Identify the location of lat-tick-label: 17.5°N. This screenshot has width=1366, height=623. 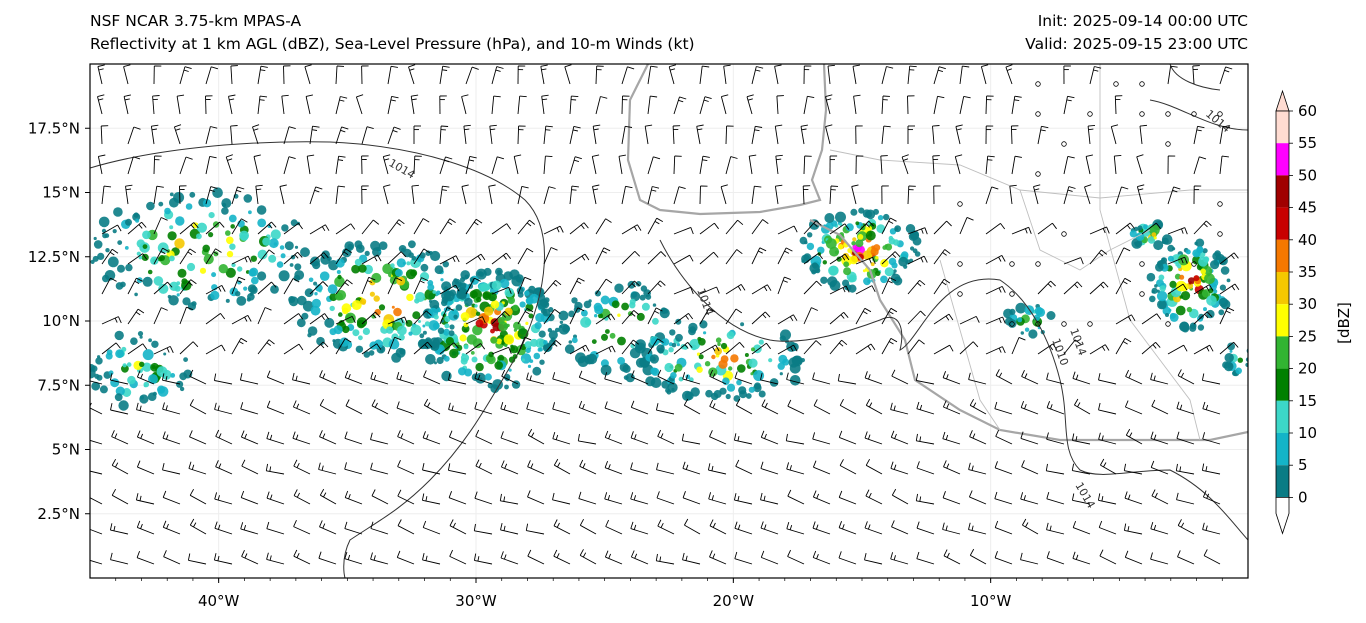
(54, 128).